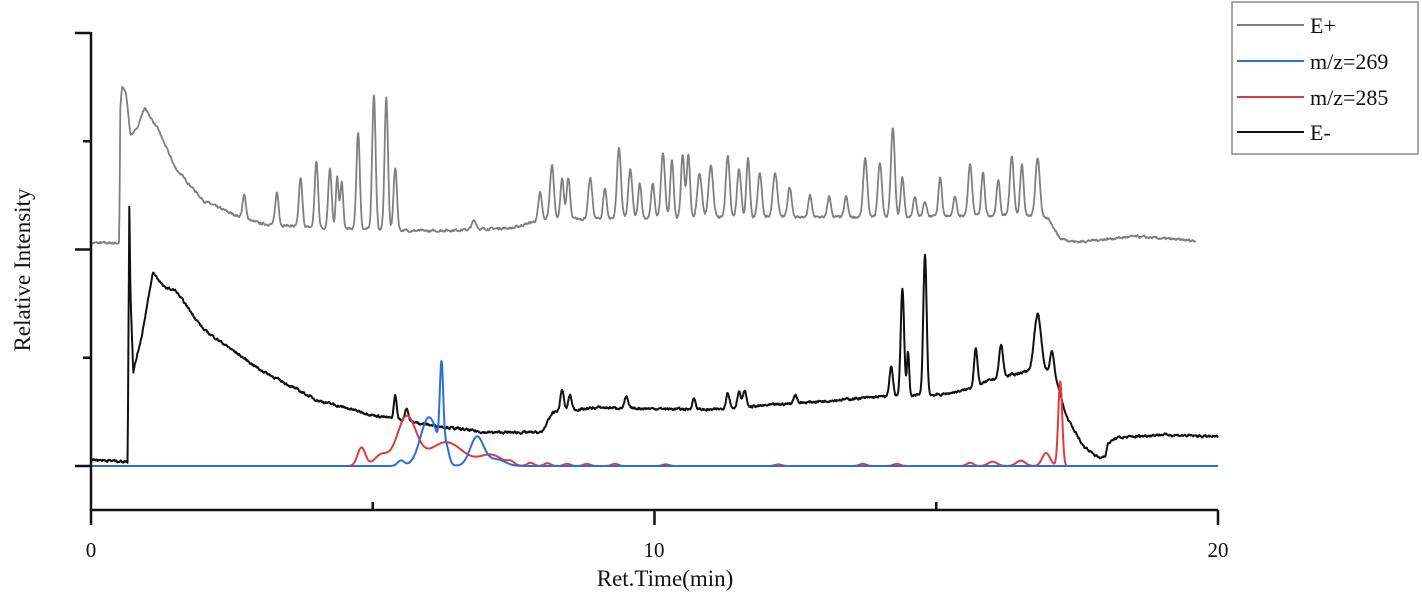  Describe the element at coordinates (91, 550) in the screenshot. I see `x-tick-label: 0` at that location.